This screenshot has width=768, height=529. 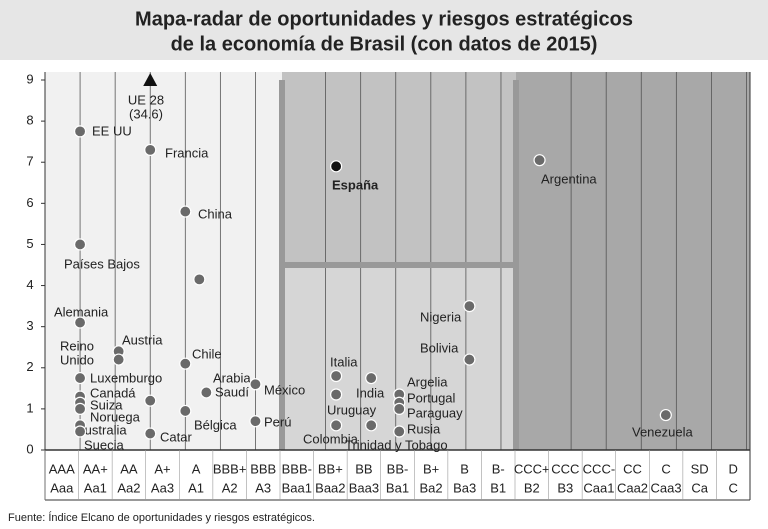 What do you see at coordinates (532, 468) in the screenshot?
I see `x-tick-label: CCC+` at bounding box center [532, 468].